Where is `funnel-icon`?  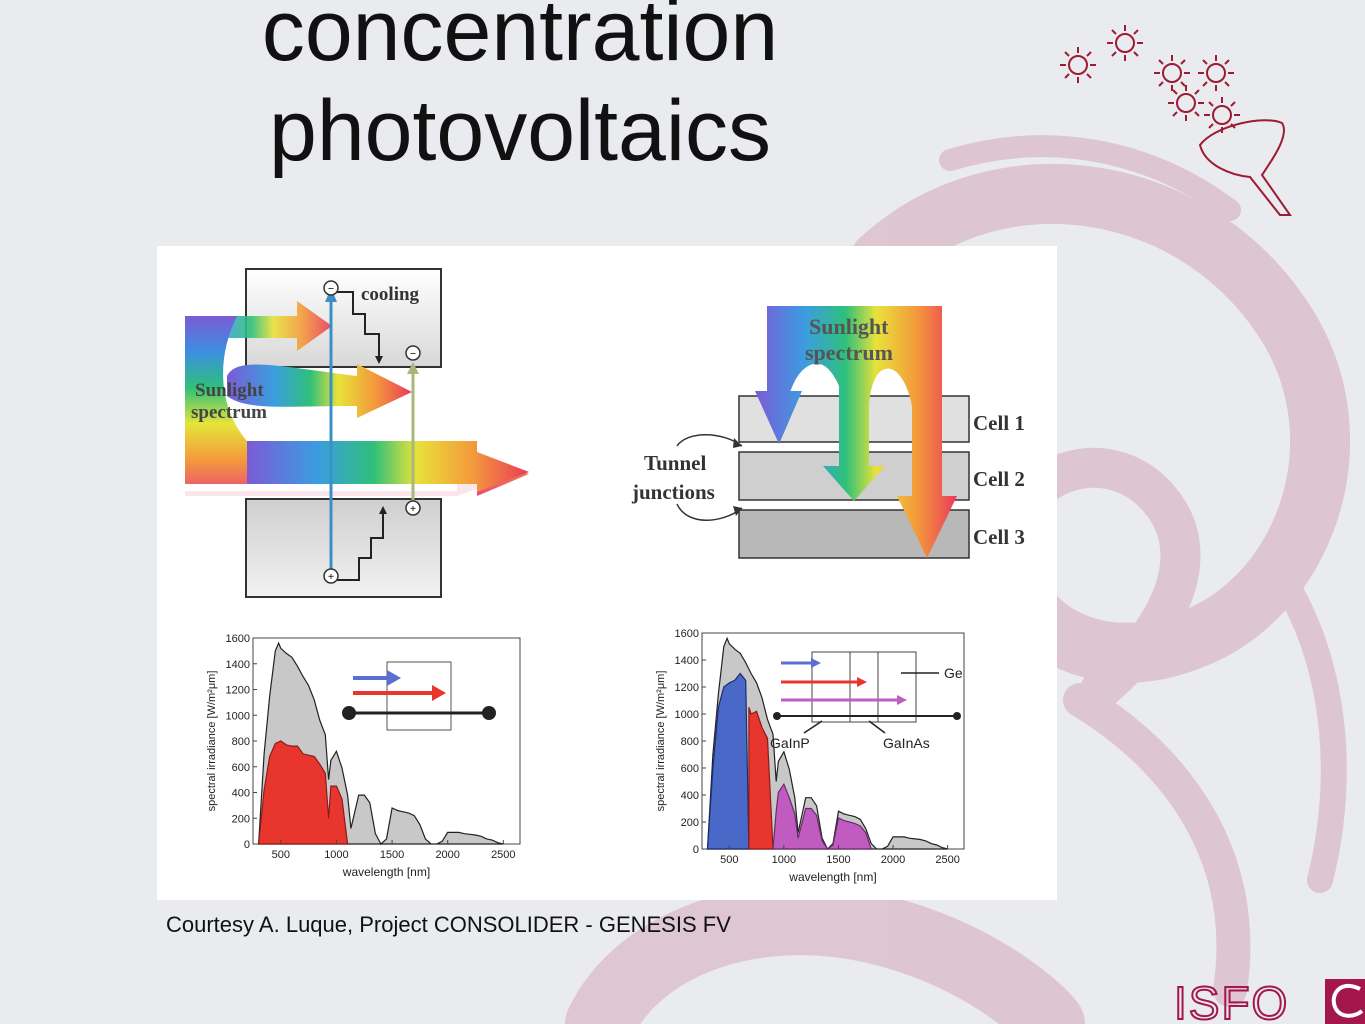 funnel-icon is located at coordinates (1245, 167).